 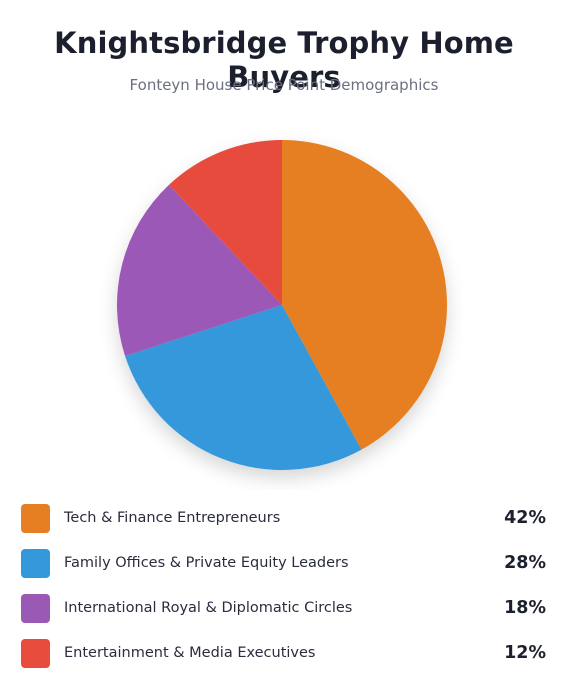 I want to click on legend-label: Entertainment & Media Executives, so click(x=190, y=653).